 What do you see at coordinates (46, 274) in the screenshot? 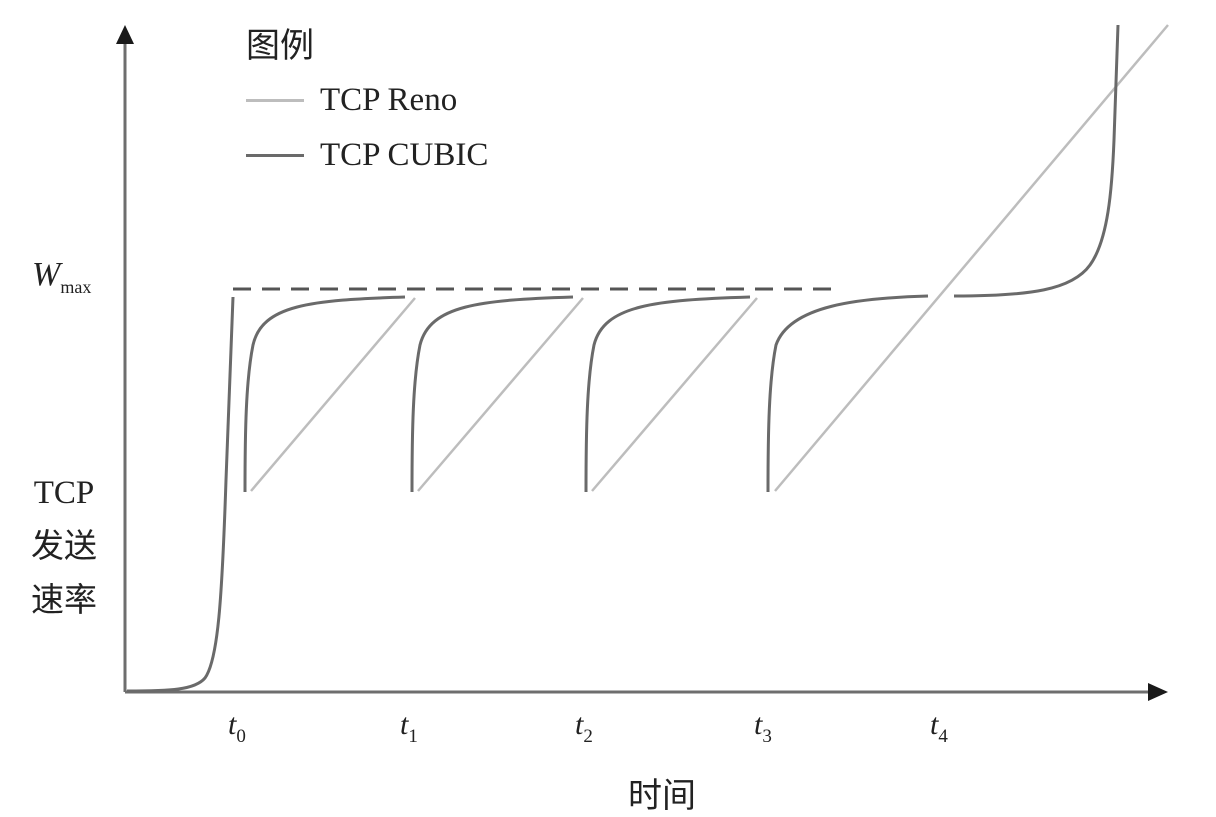
I see `y-max-base: W` at bounding box center [46, 274].